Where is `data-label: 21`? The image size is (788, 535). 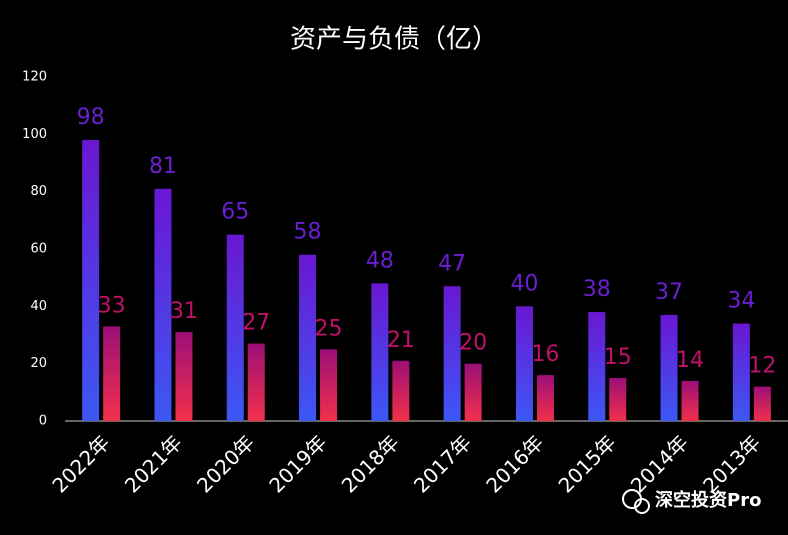
data-label: 21 is located at coordinates (401, 340).